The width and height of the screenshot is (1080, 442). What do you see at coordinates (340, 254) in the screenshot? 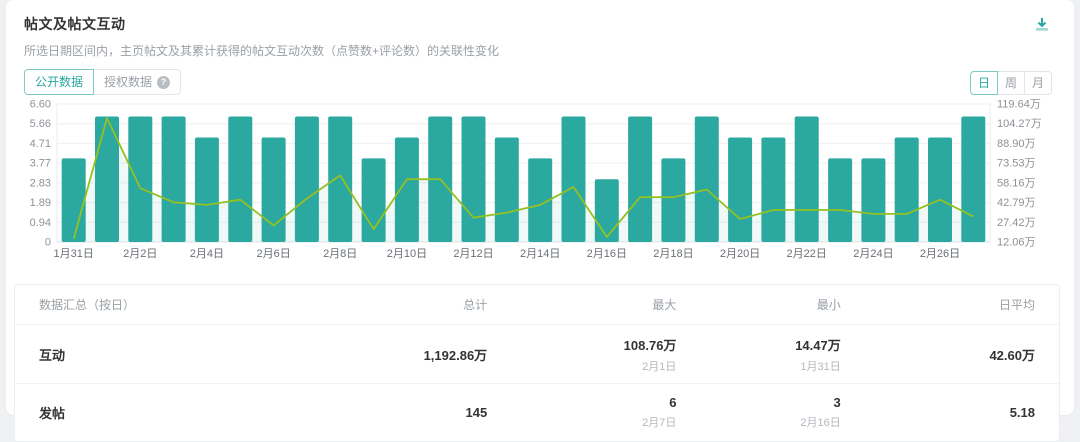
I see `svg-text: 2月8日` at bounding box center [340, 254].